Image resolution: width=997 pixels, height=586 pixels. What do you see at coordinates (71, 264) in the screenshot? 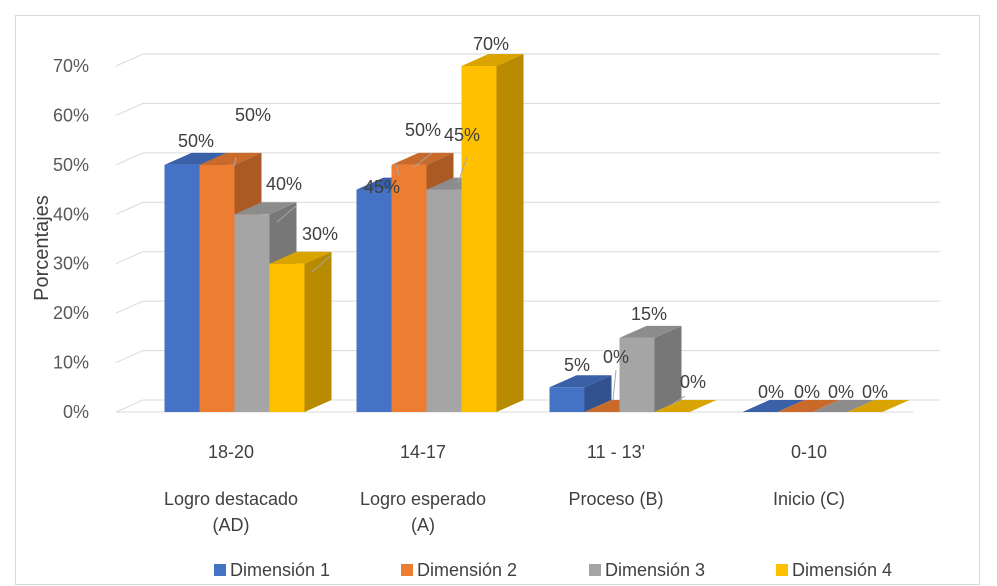
I see `y-tick-label: 30%` at bounding box center [71, 264].